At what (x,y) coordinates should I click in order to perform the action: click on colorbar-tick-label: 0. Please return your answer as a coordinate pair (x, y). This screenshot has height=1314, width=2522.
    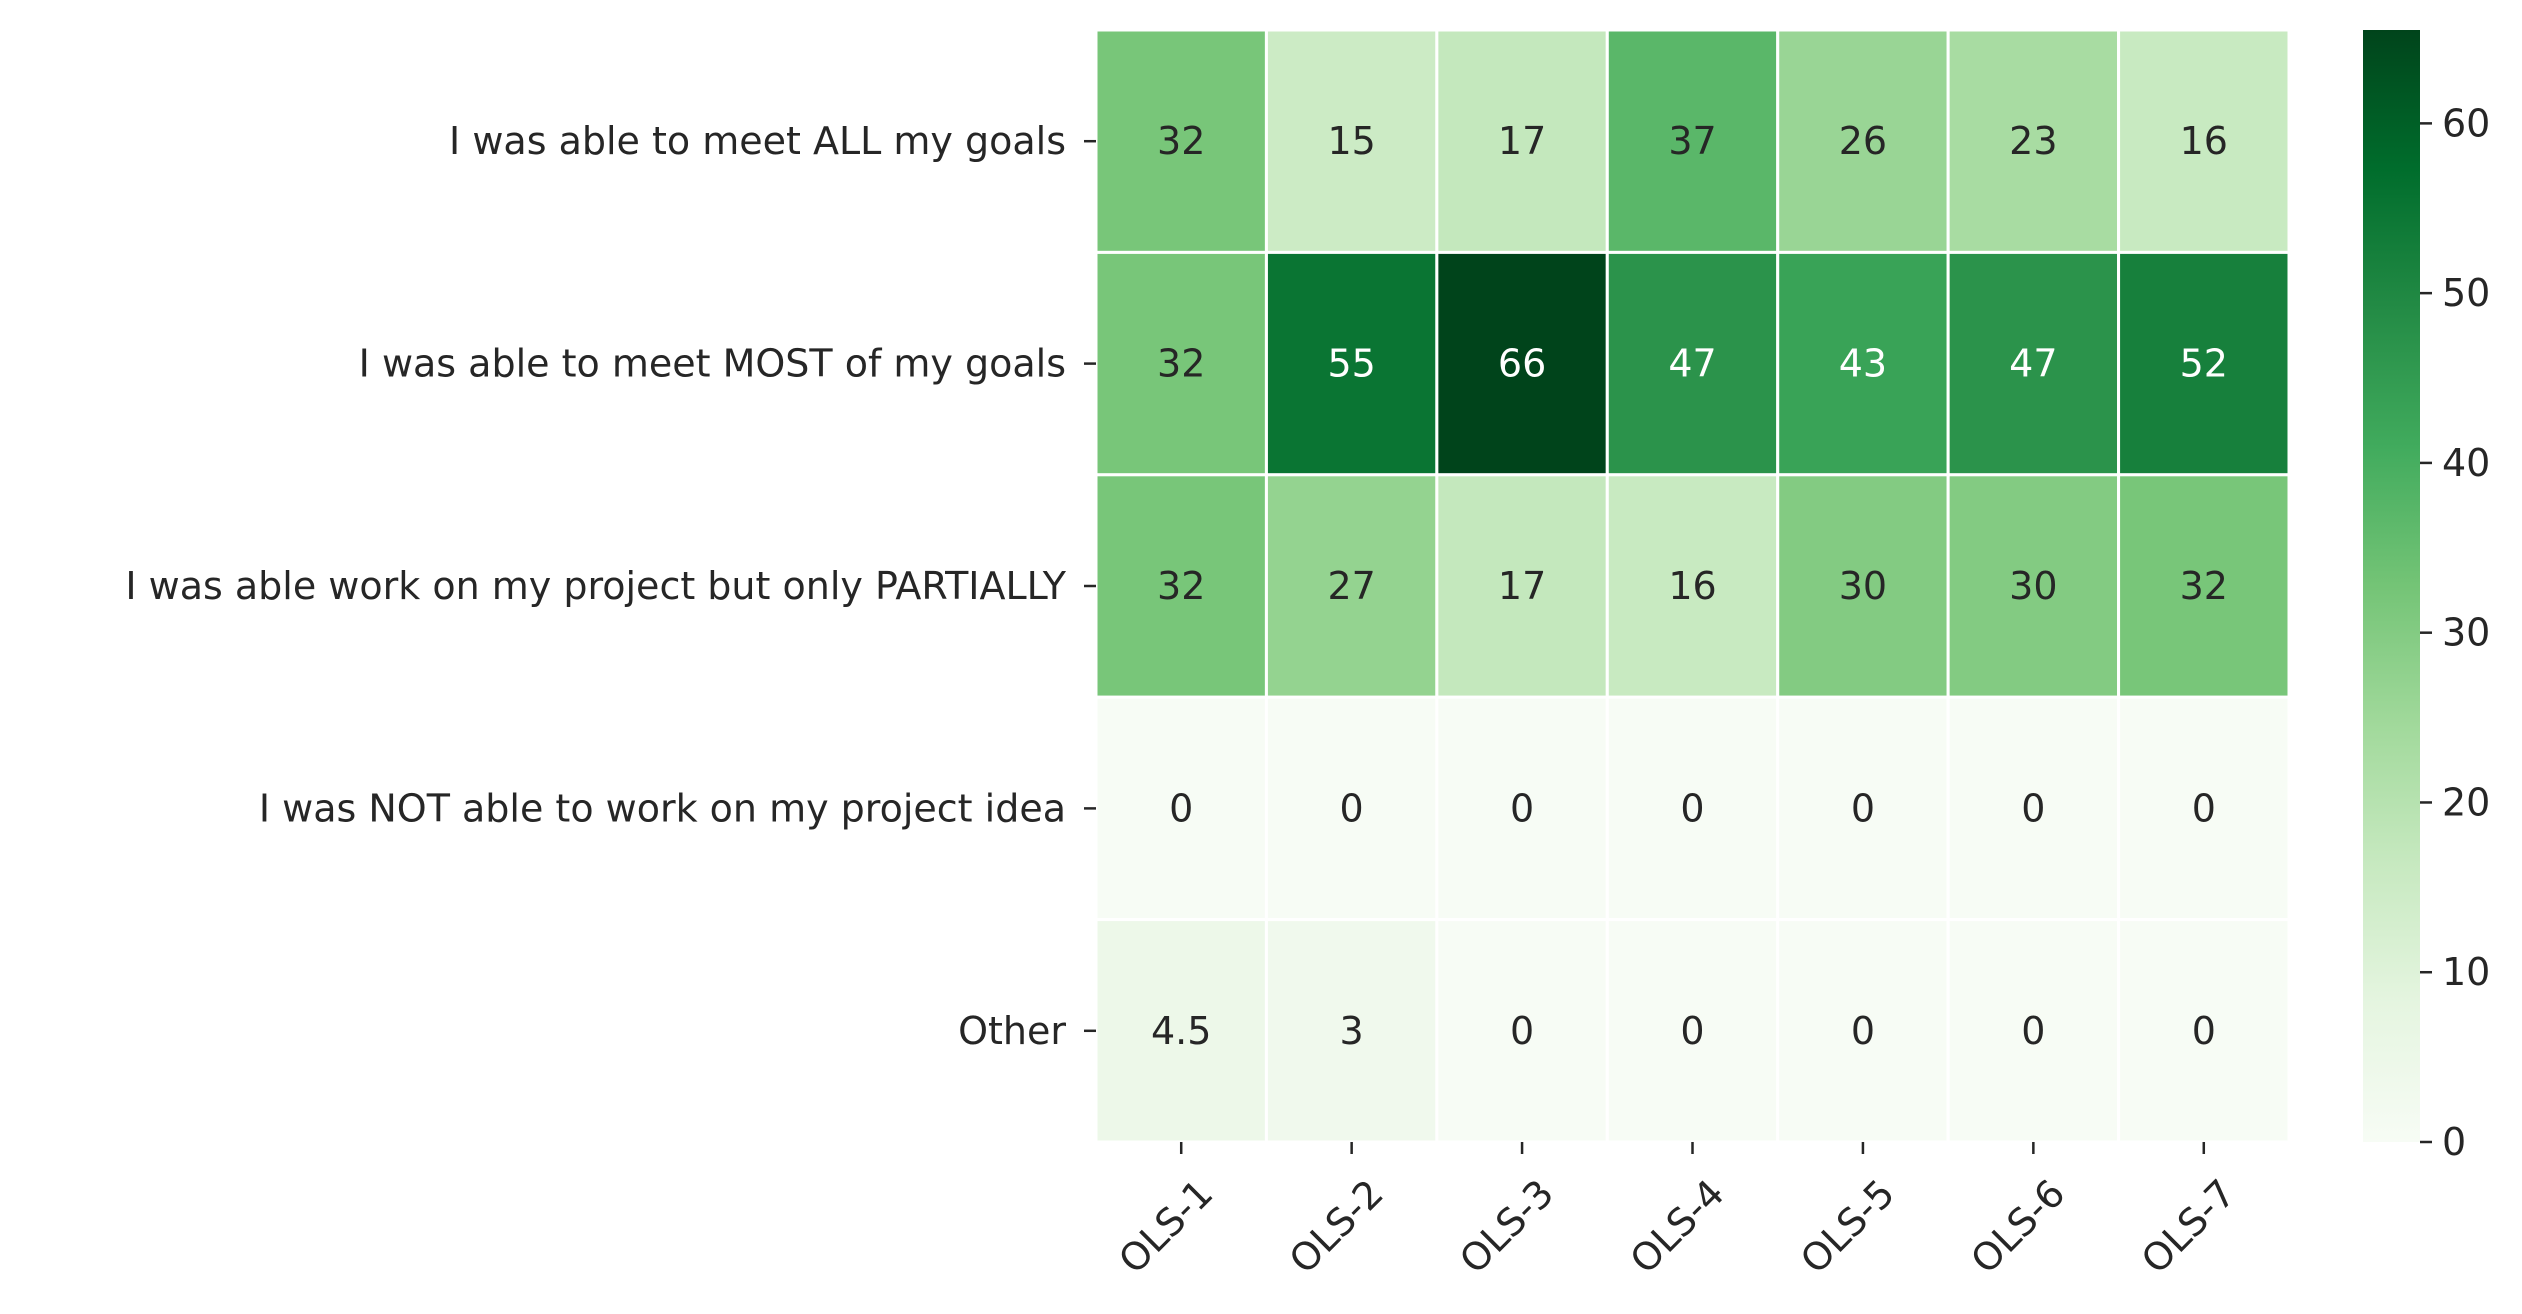
    Looking at the image, I should click on (2454, 1142).